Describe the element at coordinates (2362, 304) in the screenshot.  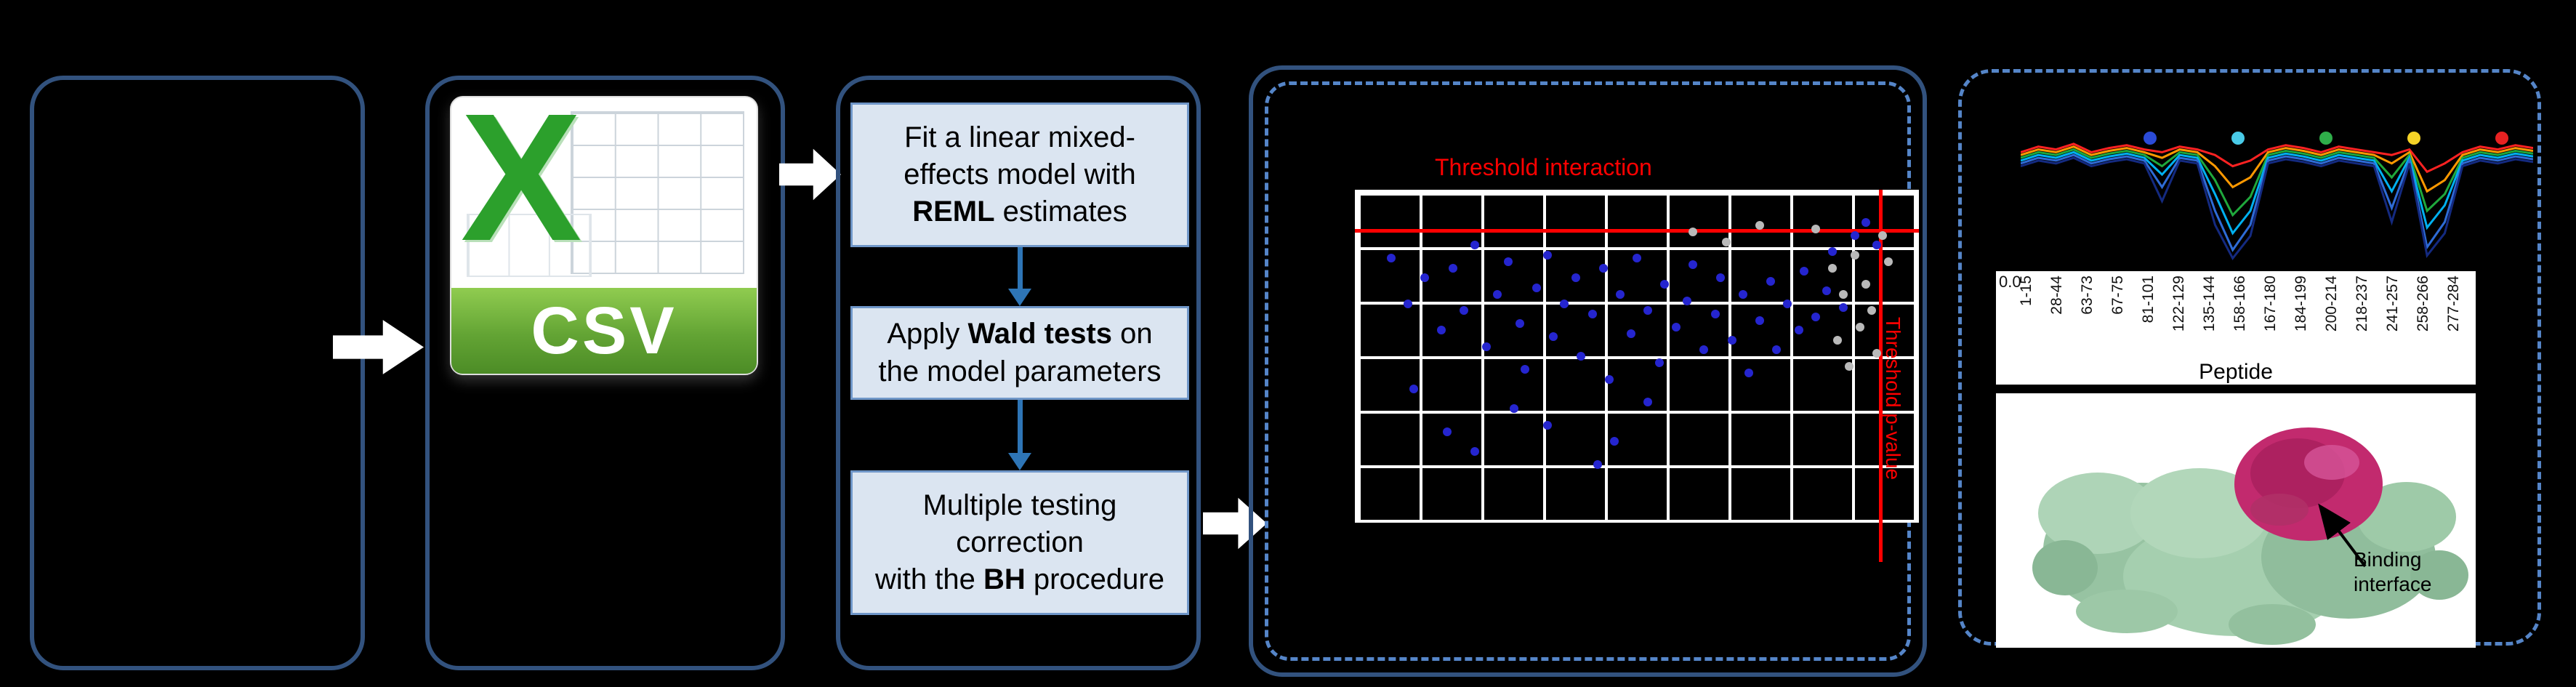
I see `x-tick-label: 218-237` at that location.